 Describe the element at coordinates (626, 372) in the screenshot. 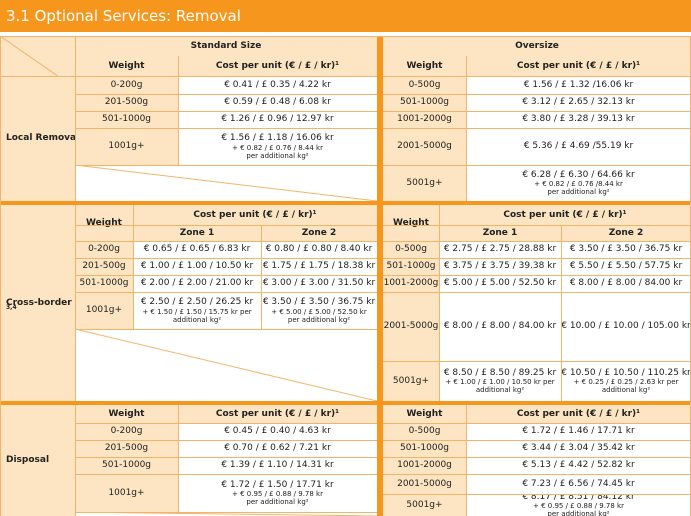

I see `cell-text: € 10.50 / £ 10.50 / 110.25 kr` at that location.